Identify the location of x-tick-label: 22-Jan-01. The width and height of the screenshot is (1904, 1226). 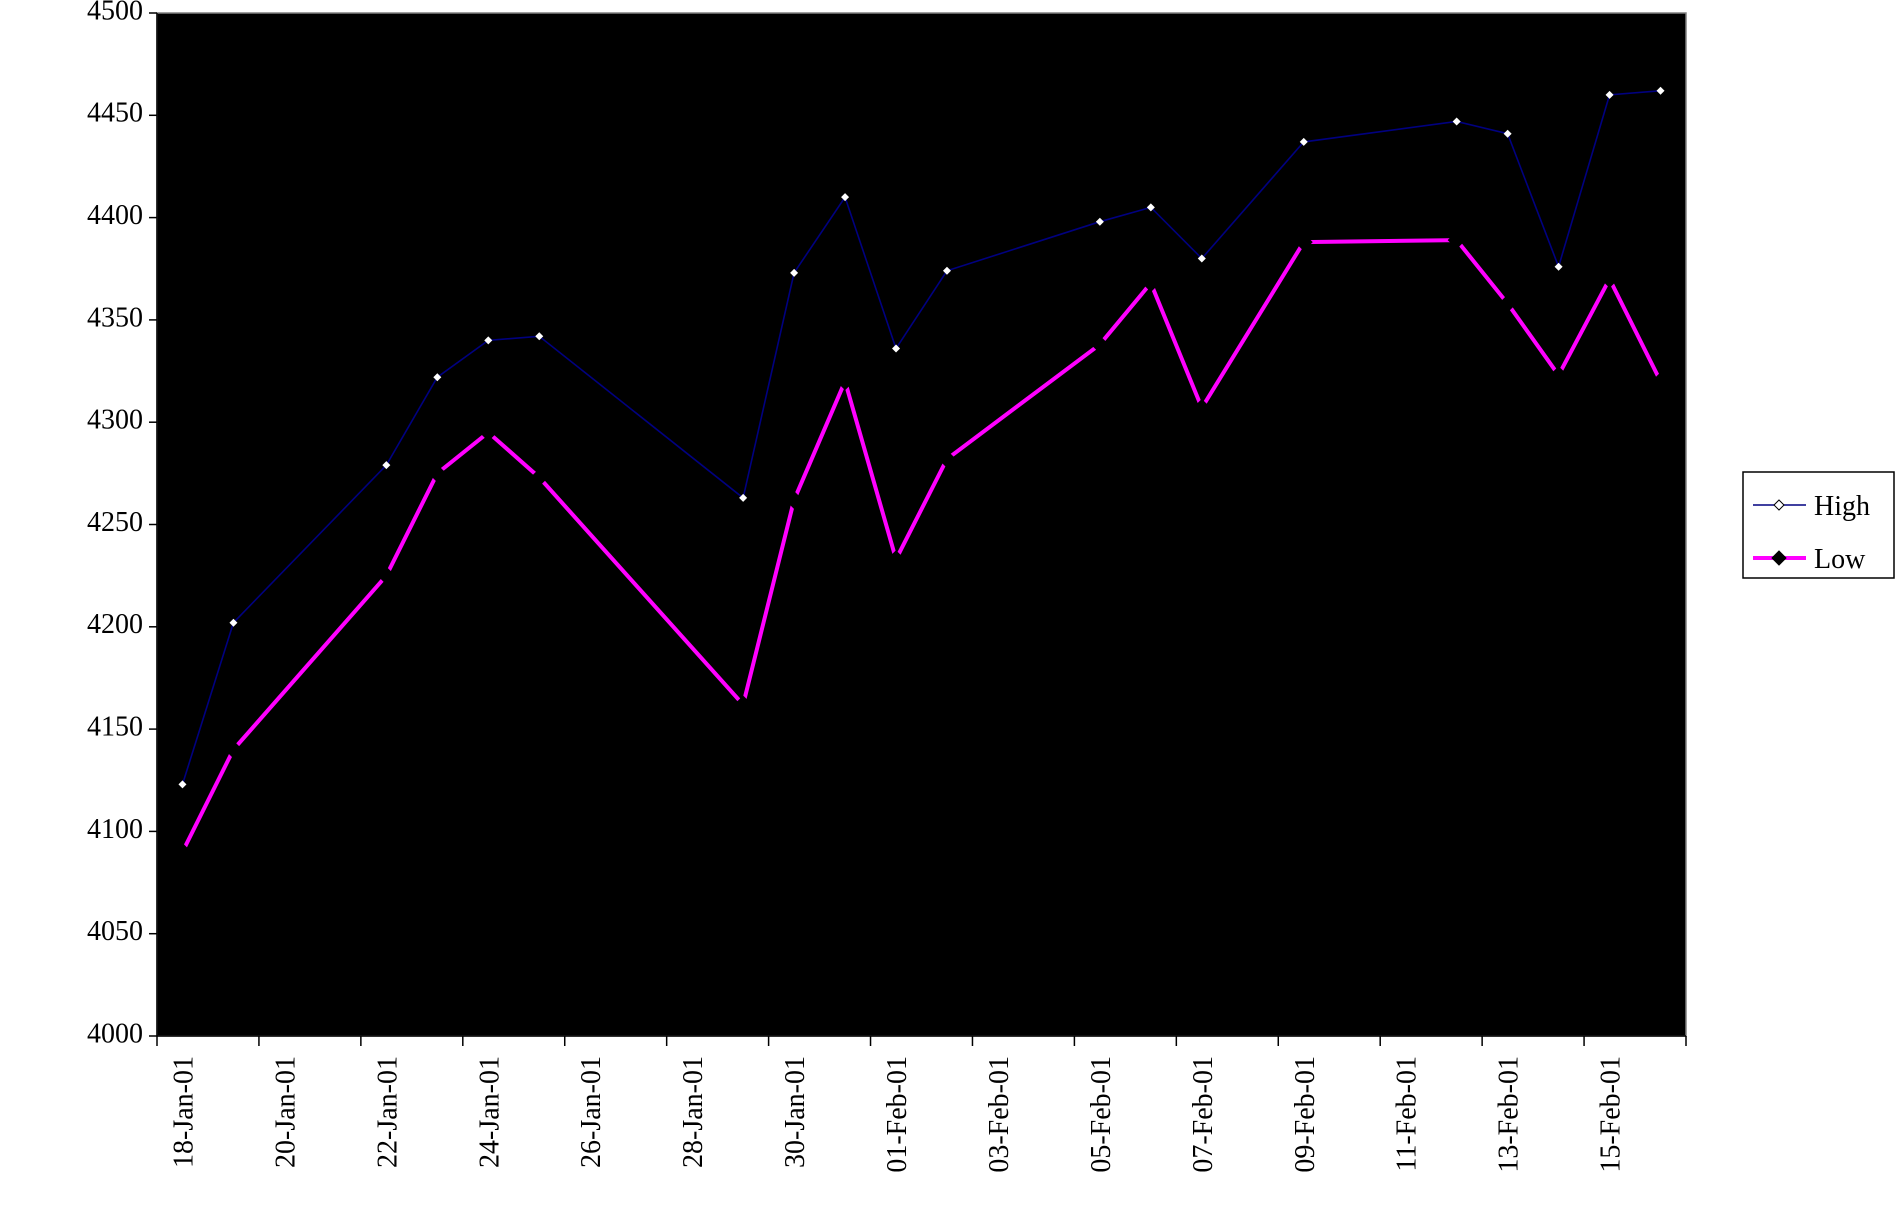
(387, 1112).